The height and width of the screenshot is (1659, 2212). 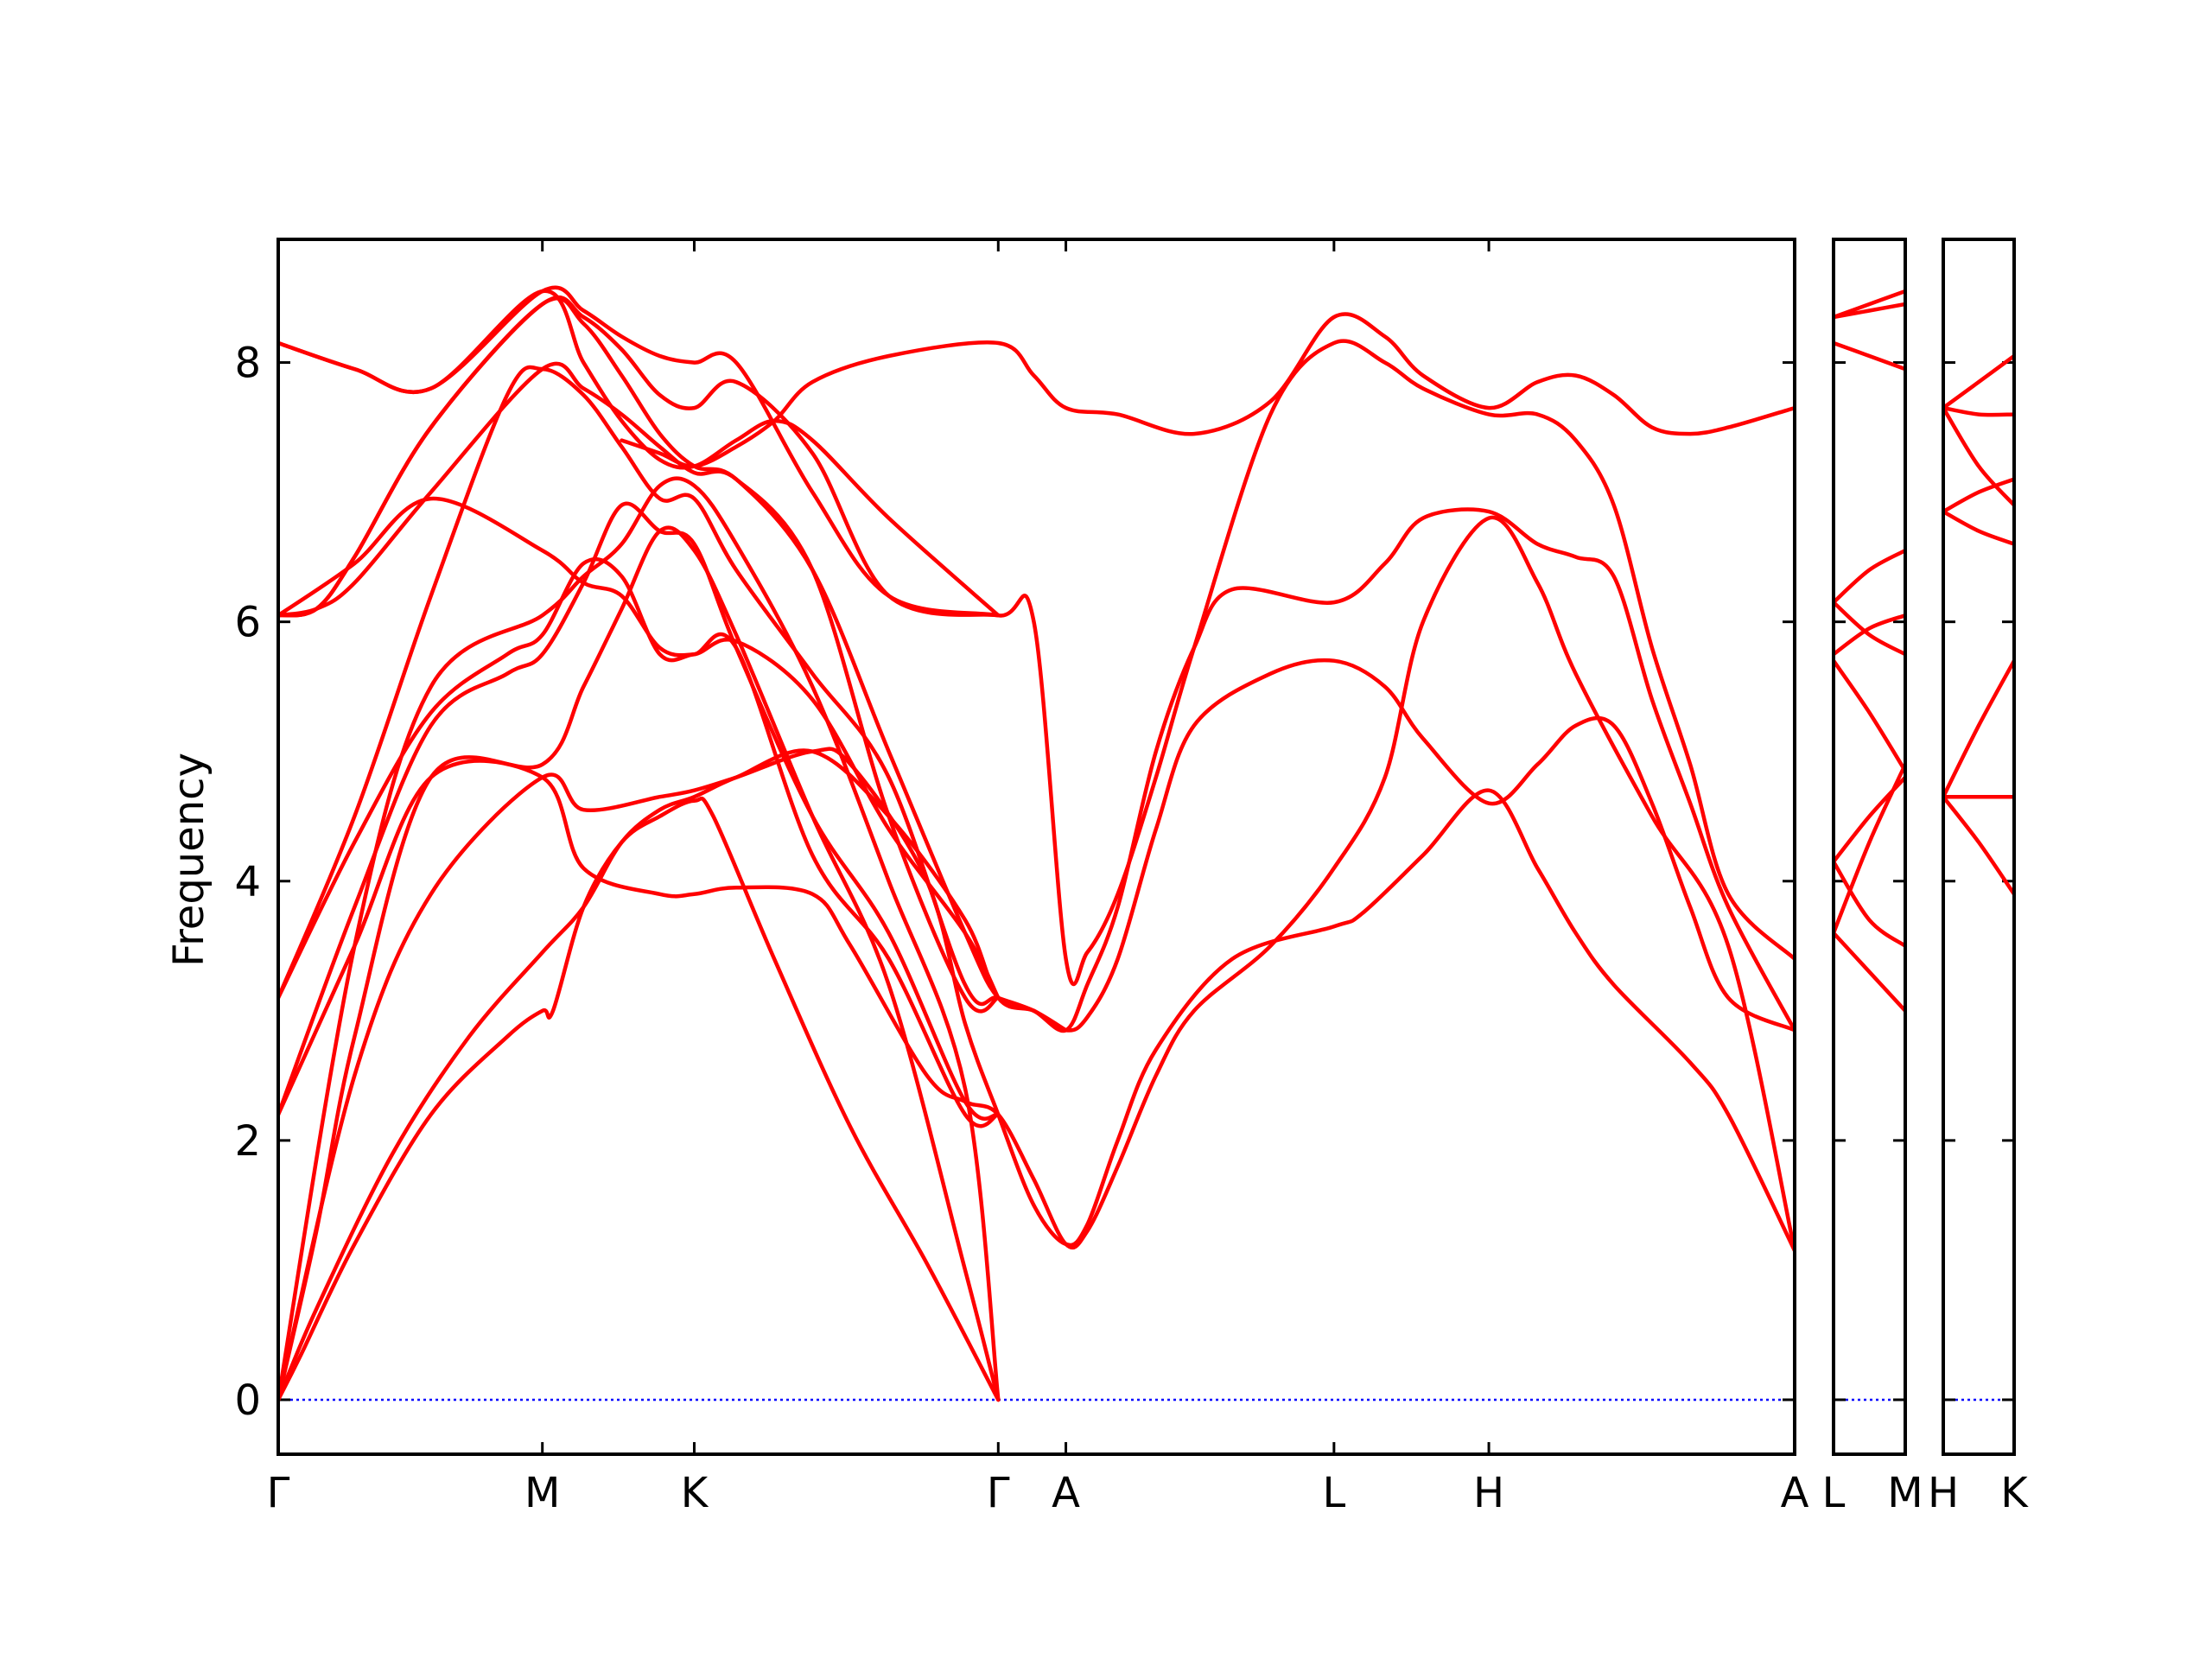 I want to click on y-tick-label: 2, so click(x=247, y=1141).